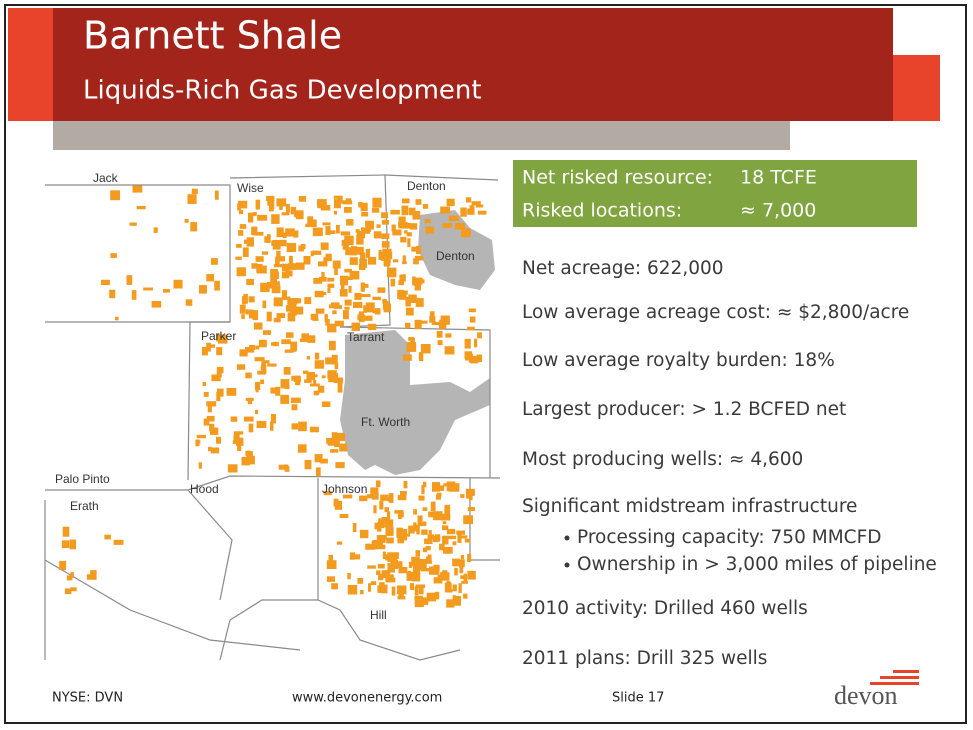  I want to click on bullet, so click(567, 538).